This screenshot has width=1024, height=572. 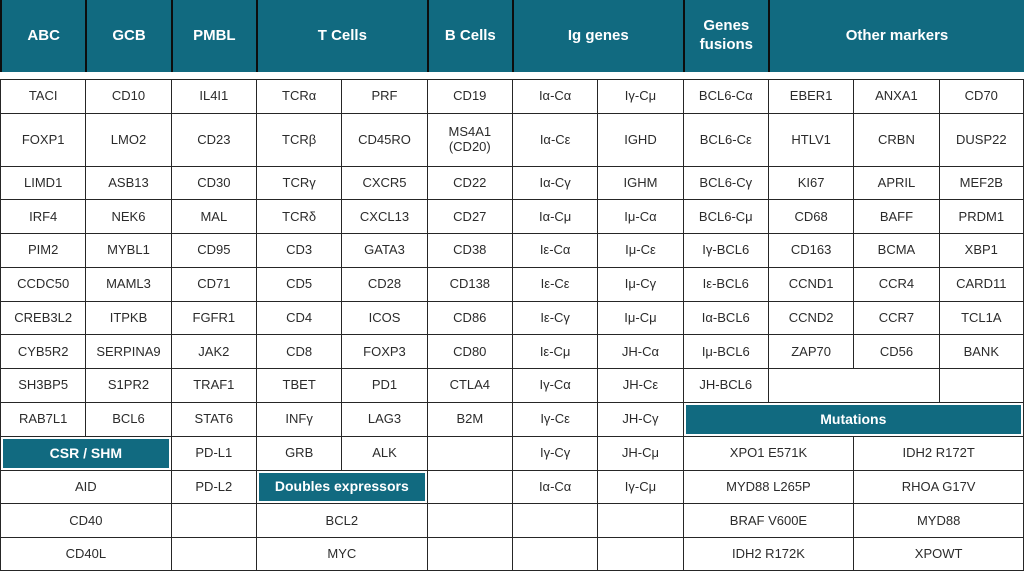 I want to click on cell-cd56: CD56, so click(x=896, y=351).